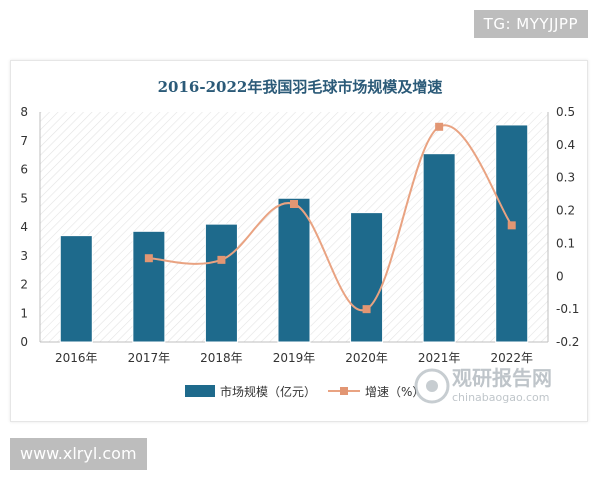 Image resolution: width=600 pixels, height=480 pixels. I want to click on legend-bar-label: 市场规模（亿元）, so click(268, 391).